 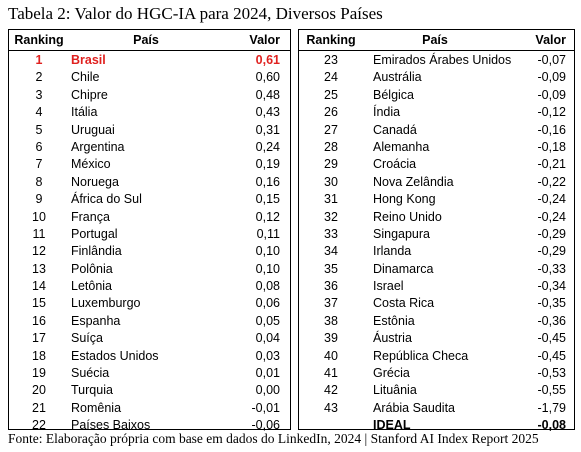 I want to click on table-row: 13 Polônia 0,10, so click(x=149, y=269).